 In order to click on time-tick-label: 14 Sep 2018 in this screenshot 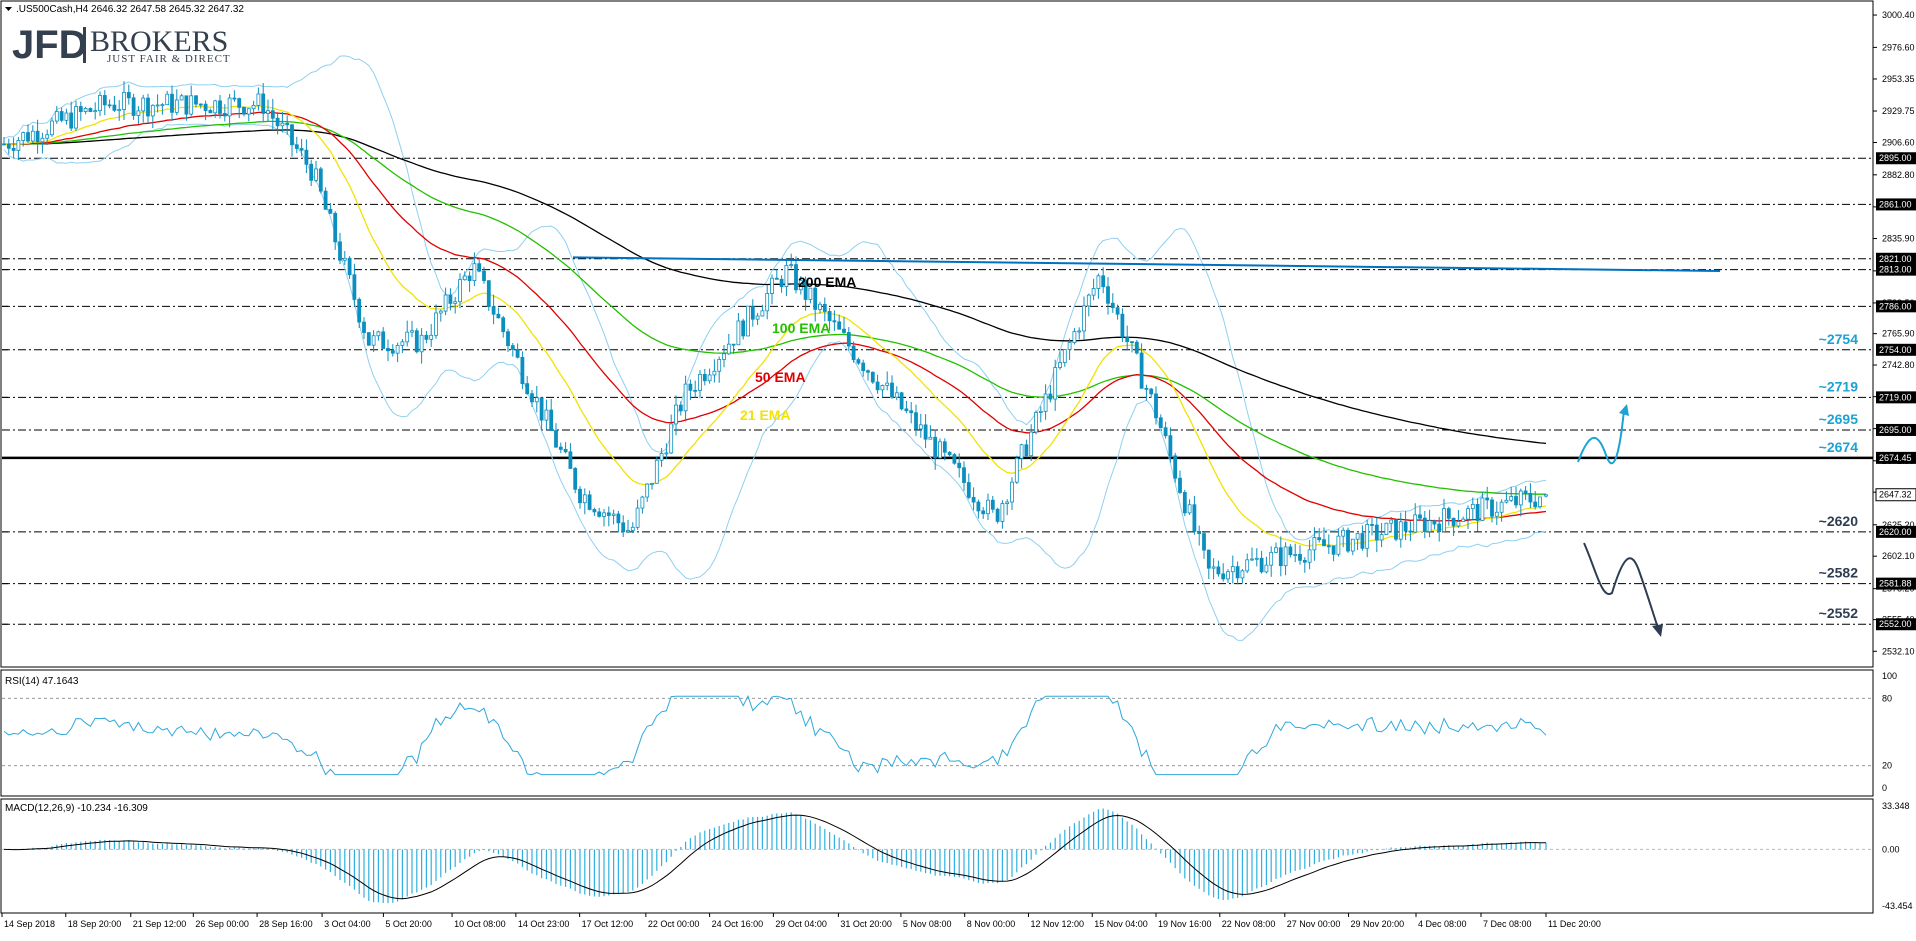, I will do `click(29, 924)`.